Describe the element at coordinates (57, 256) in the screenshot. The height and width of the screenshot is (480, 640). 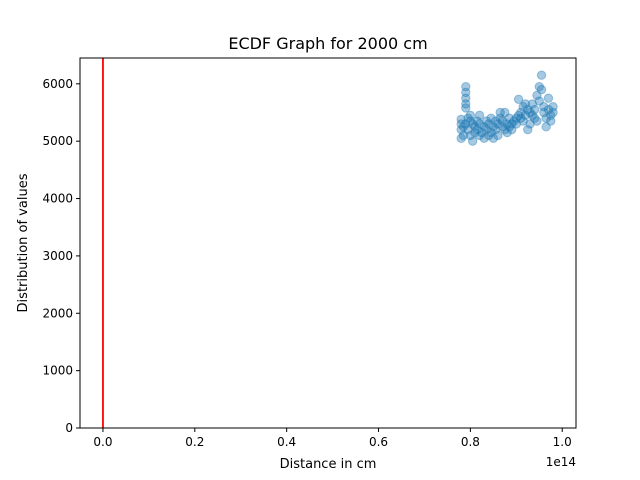
I see `y-tick-label: 3000` at that location.